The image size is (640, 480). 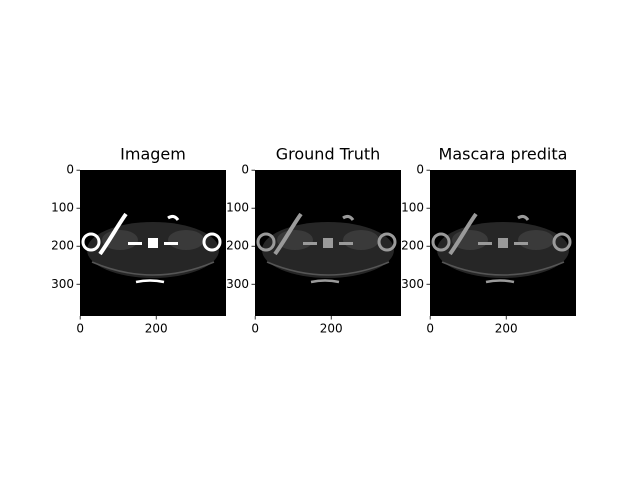 I want to click on axes-title: Ground Truth, so click(x=328, y=154).